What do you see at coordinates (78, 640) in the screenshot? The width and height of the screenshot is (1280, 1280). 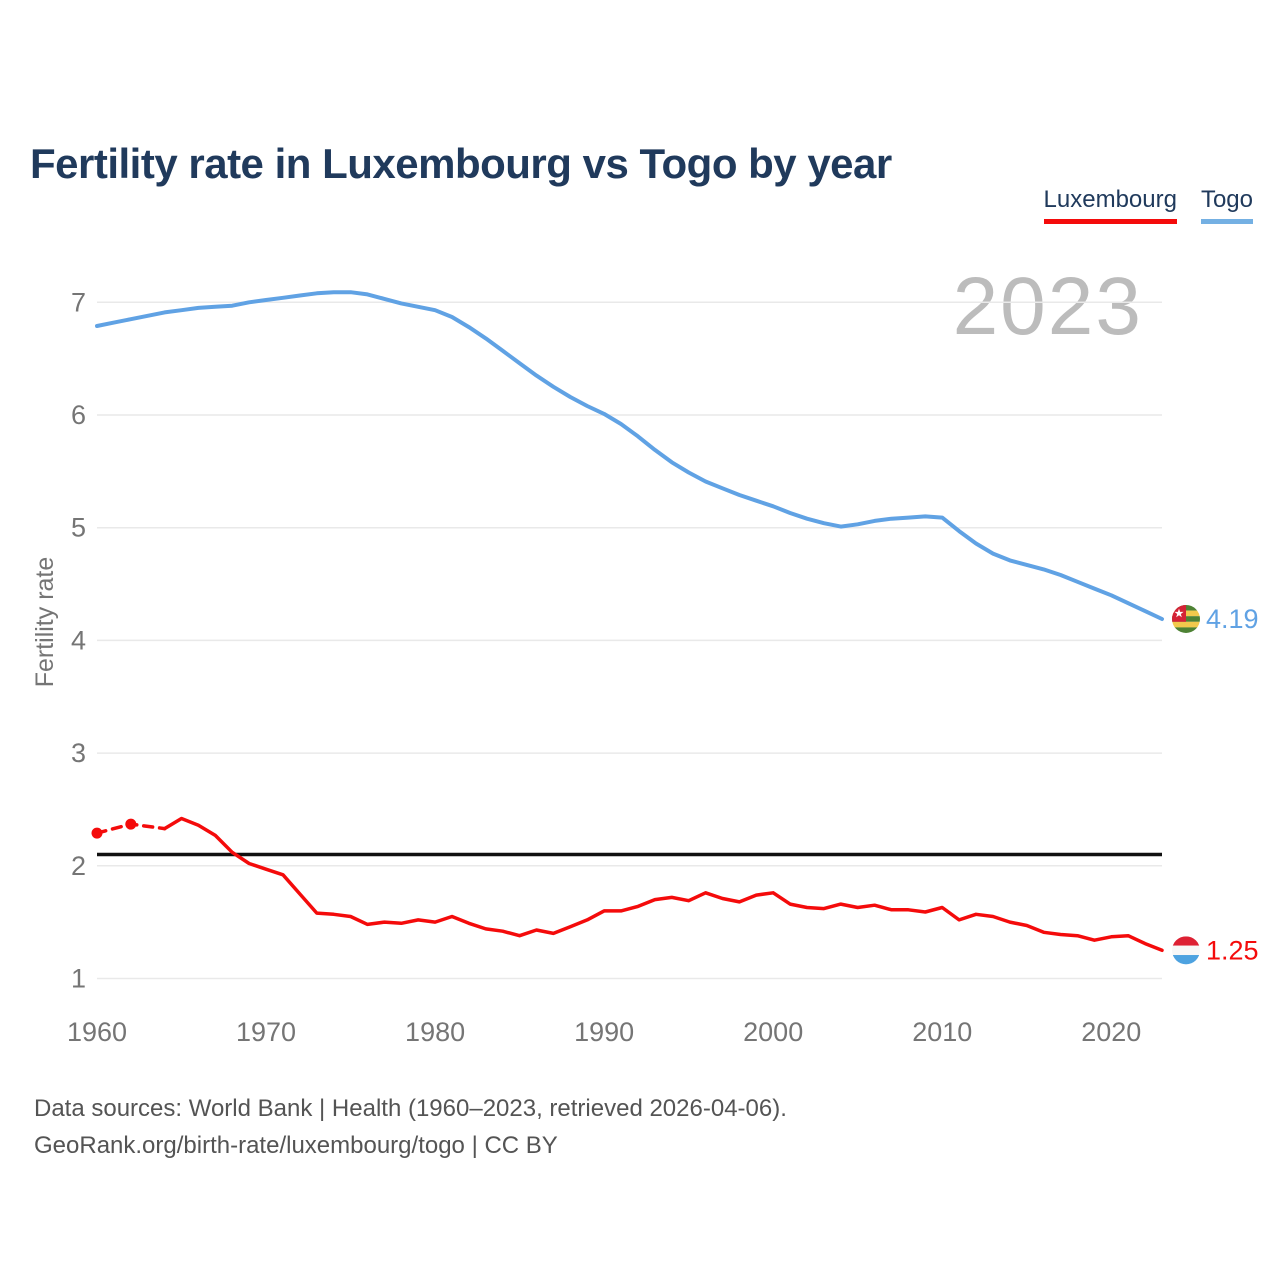 I see `y-tick-4: 4` at bounding box center [78, 640].